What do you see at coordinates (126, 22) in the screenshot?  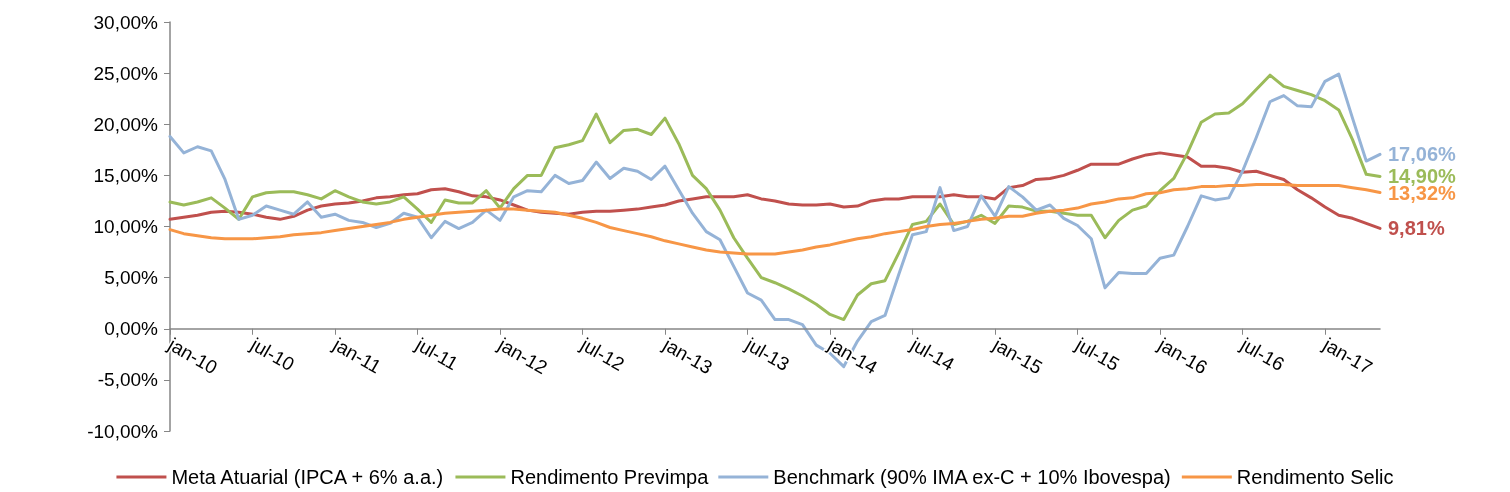 I see `y-tick-label: 30,00%` at bounding box center [126, 22].